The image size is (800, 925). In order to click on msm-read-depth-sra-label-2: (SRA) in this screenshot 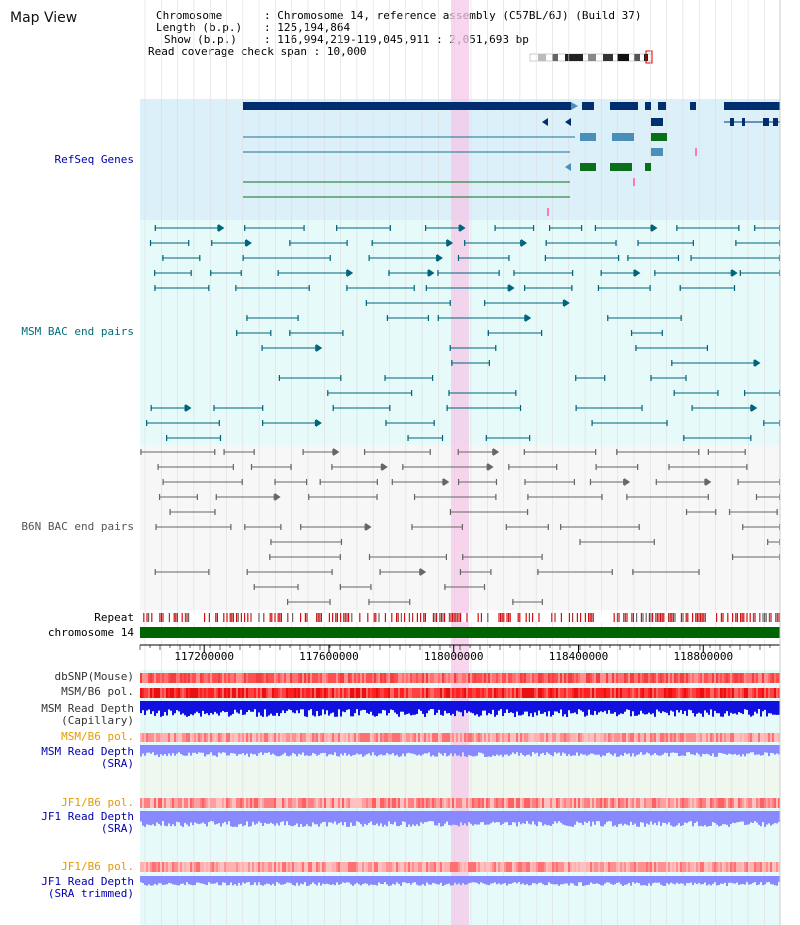, I will do `click(117, 763)`.